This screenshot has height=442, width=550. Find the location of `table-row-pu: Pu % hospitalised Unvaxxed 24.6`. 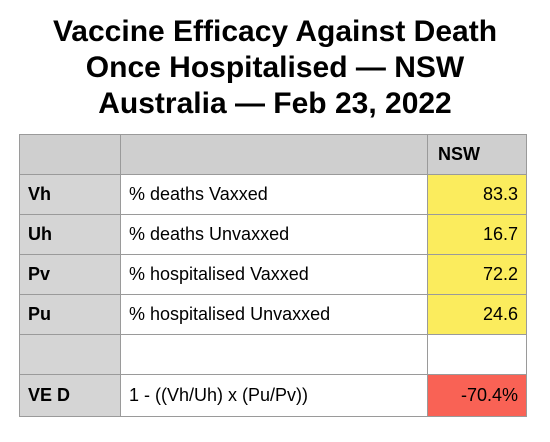

table-row-pu: Pu % hospitalised Unvaxxed 24.6 is located at coordinates (273, 314).